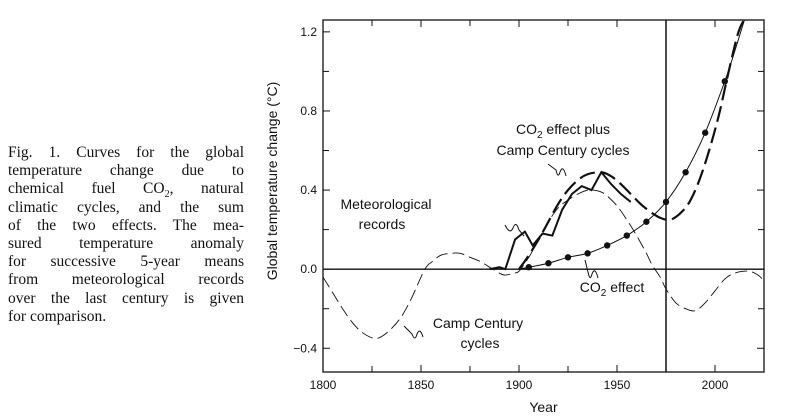 This screenshot has width=800, height=420. Describe the element at coordinates (563, 131) in the screenshot. I see `annotation-sum-line1: CO2 effect plus` at that location.